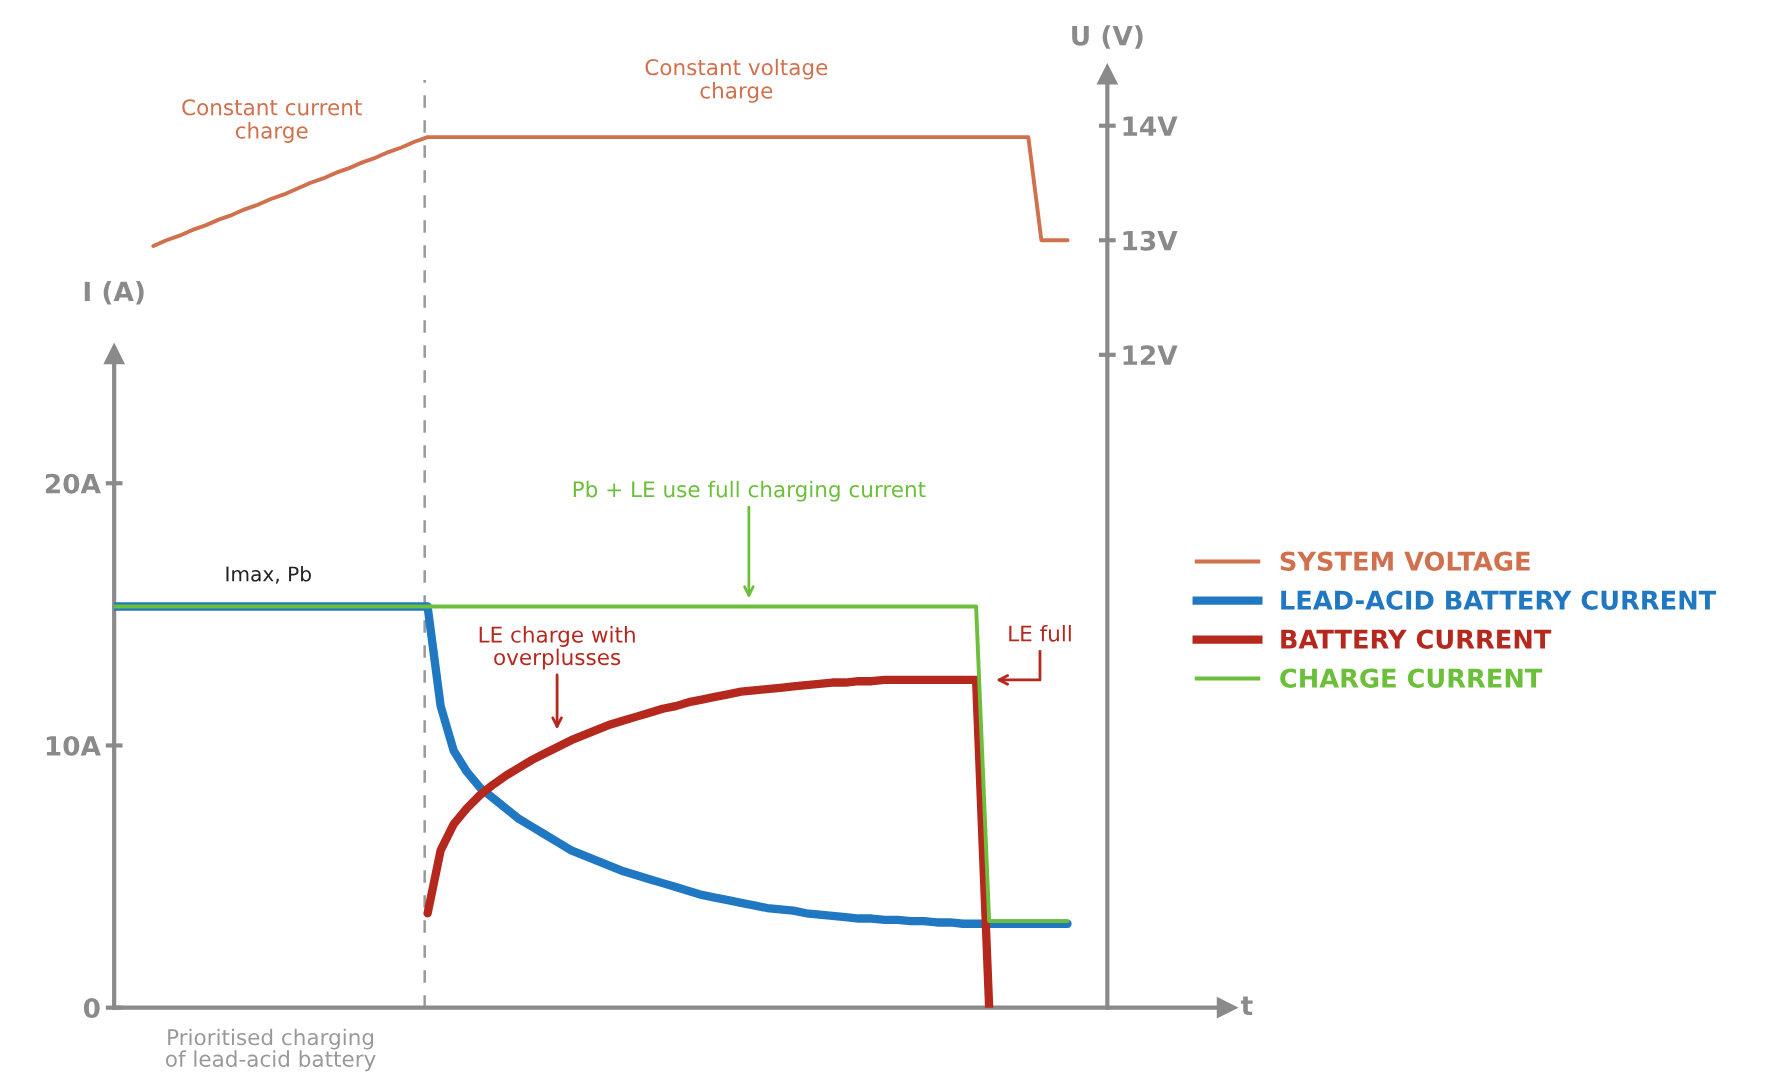 This screenshot has width=1790, height=1083. Describe the element at coordinates (1150, 355) in the screenshot. I see `y2-tick-label: 12V` at that location.